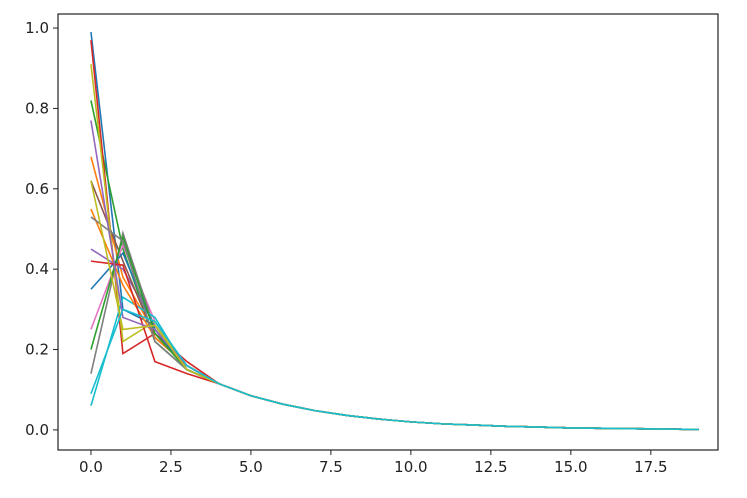 This screenshot has width=747, height=498. What do you see at coordinates (37, 350) in the screenshot?
I see `y-tick-label: 0.2` at bounding box center [37, 350].